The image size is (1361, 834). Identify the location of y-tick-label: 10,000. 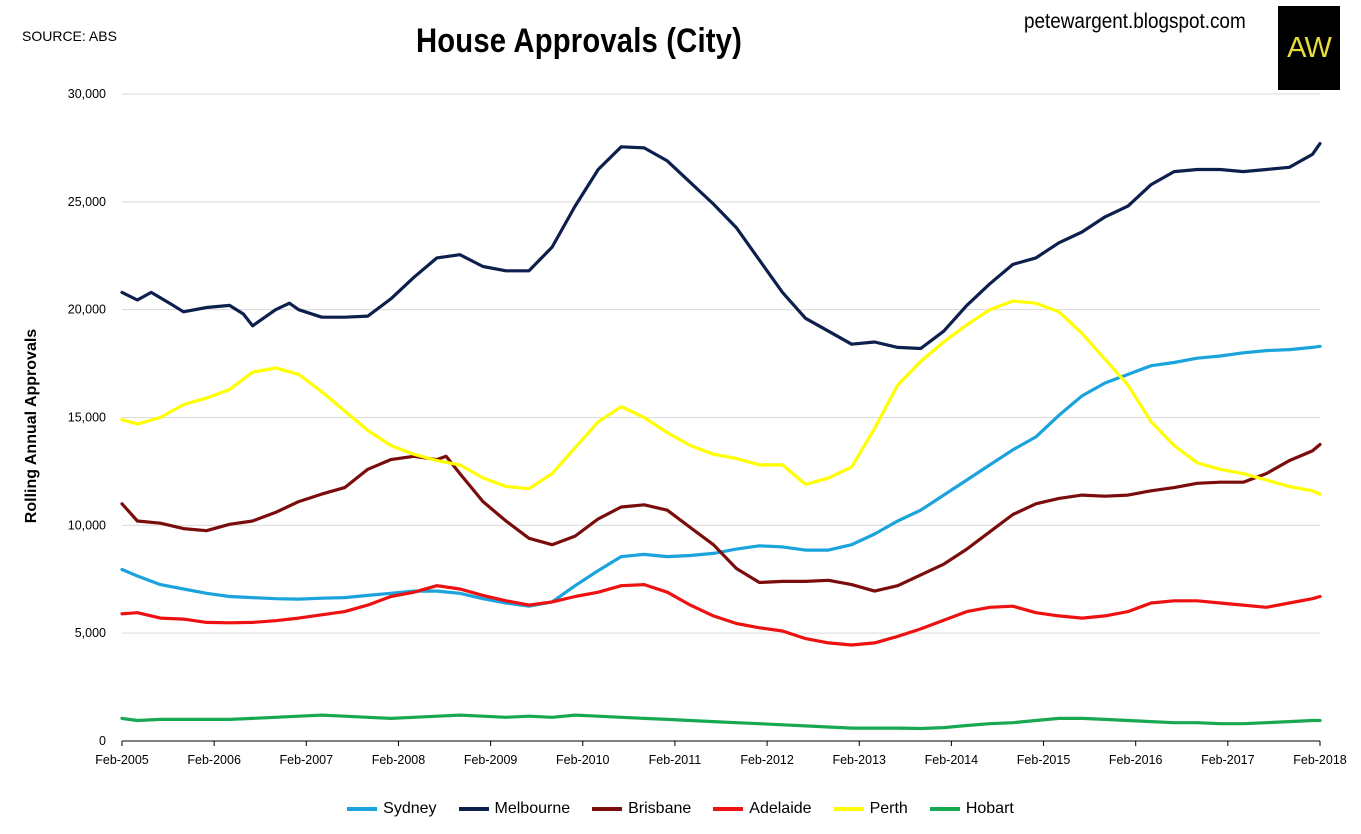
(87, 525).